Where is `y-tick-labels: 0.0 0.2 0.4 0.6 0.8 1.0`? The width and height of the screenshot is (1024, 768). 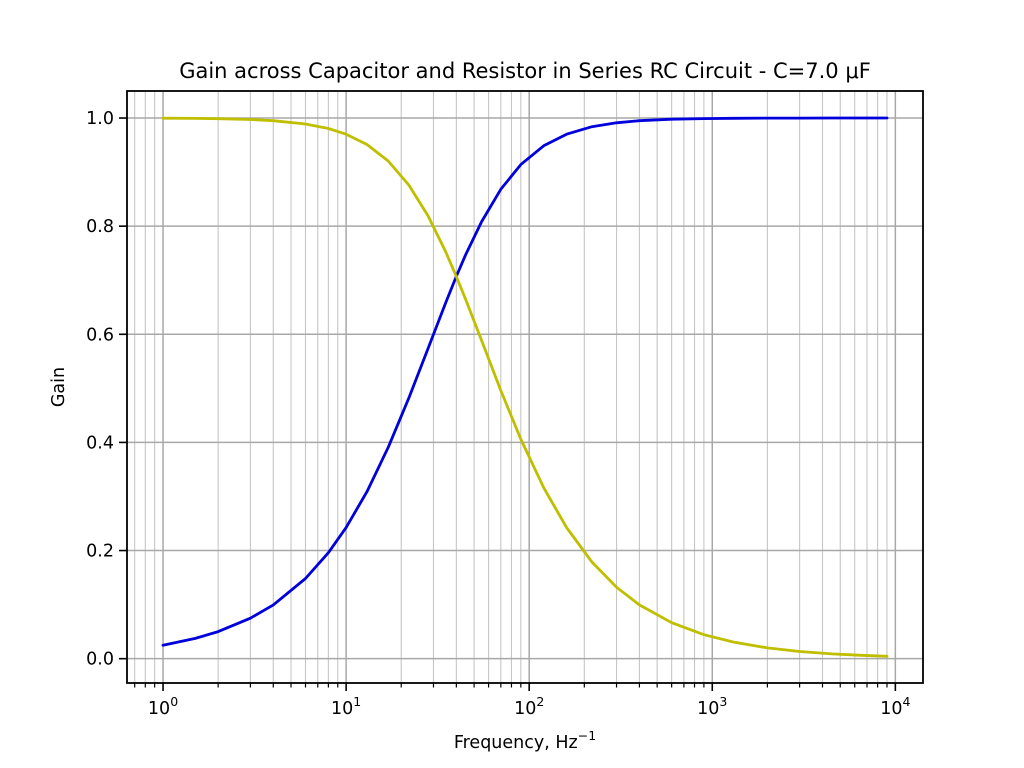 y-tick-labels: 0.0 0.2 0.4 0.6 0.8 1.0 is located at coordinates (100, 389).